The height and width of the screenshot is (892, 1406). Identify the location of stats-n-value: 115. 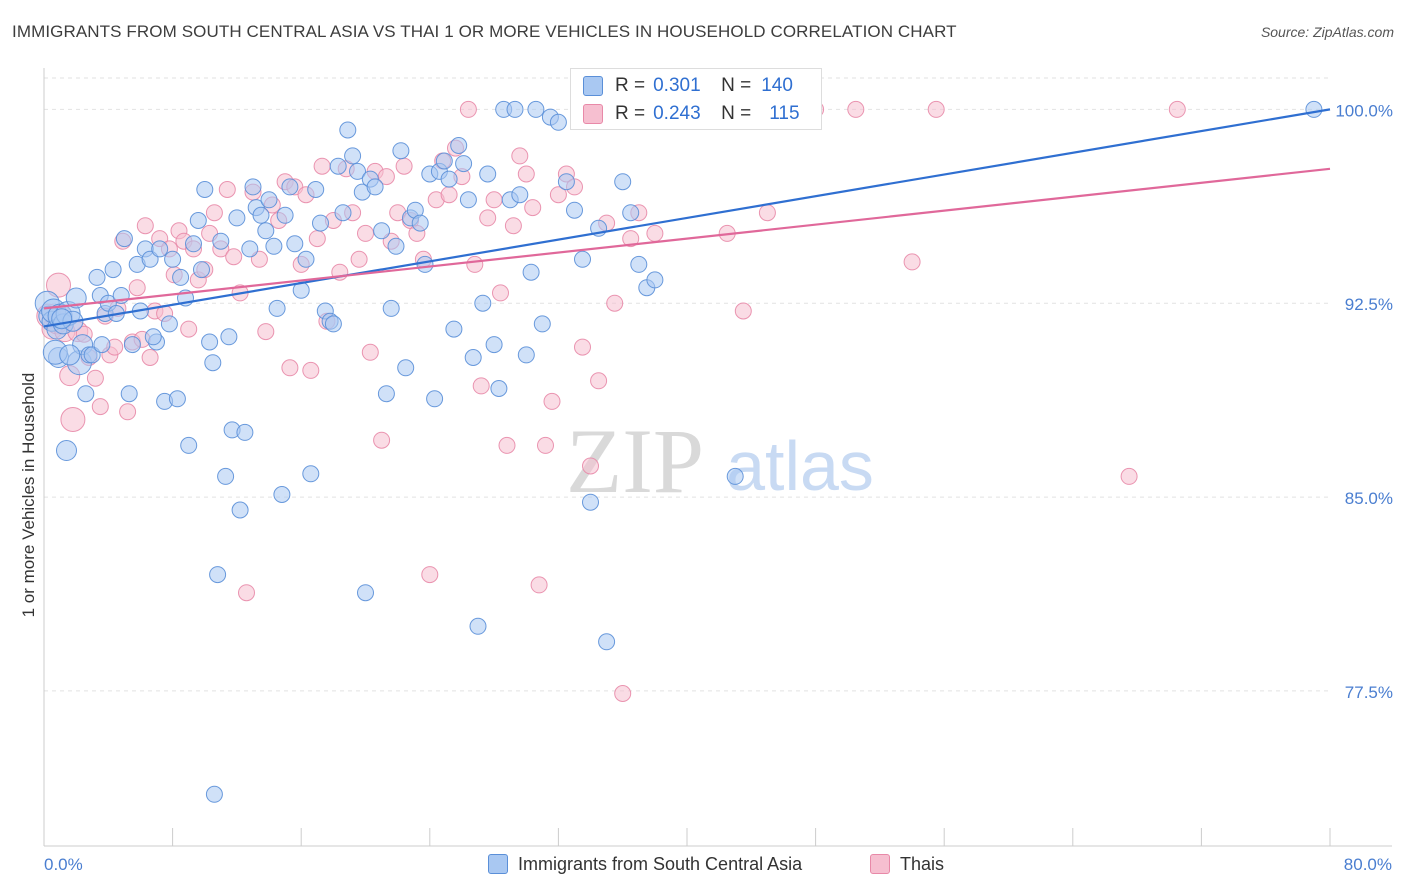
(784, 113).